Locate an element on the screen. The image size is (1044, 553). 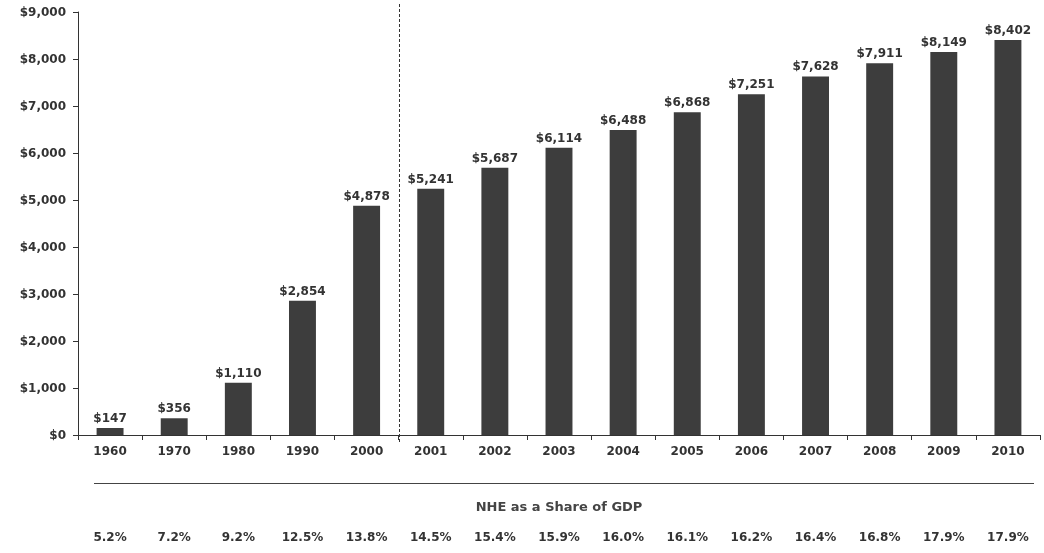
text: 16.1% is located at coordinates (687, 537).